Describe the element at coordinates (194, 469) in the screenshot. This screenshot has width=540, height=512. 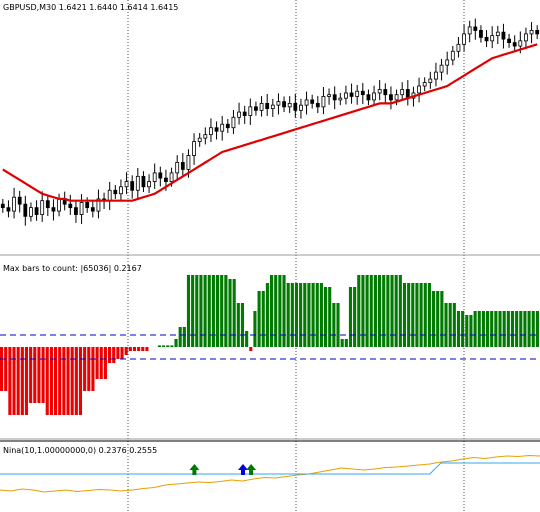
I see `signal-arrow` at that location.